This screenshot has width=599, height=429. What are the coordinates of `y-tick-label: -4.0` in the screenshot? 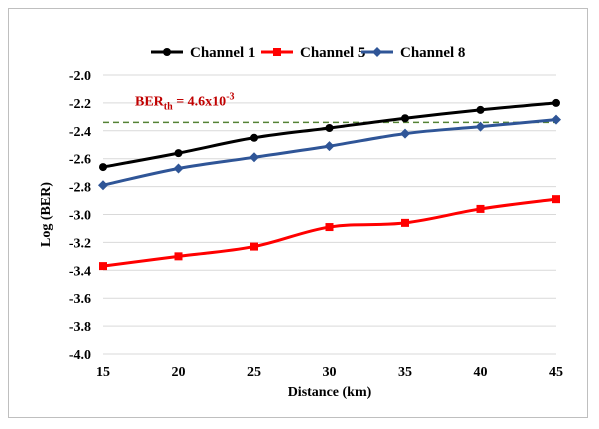 It's located at (80, 355).